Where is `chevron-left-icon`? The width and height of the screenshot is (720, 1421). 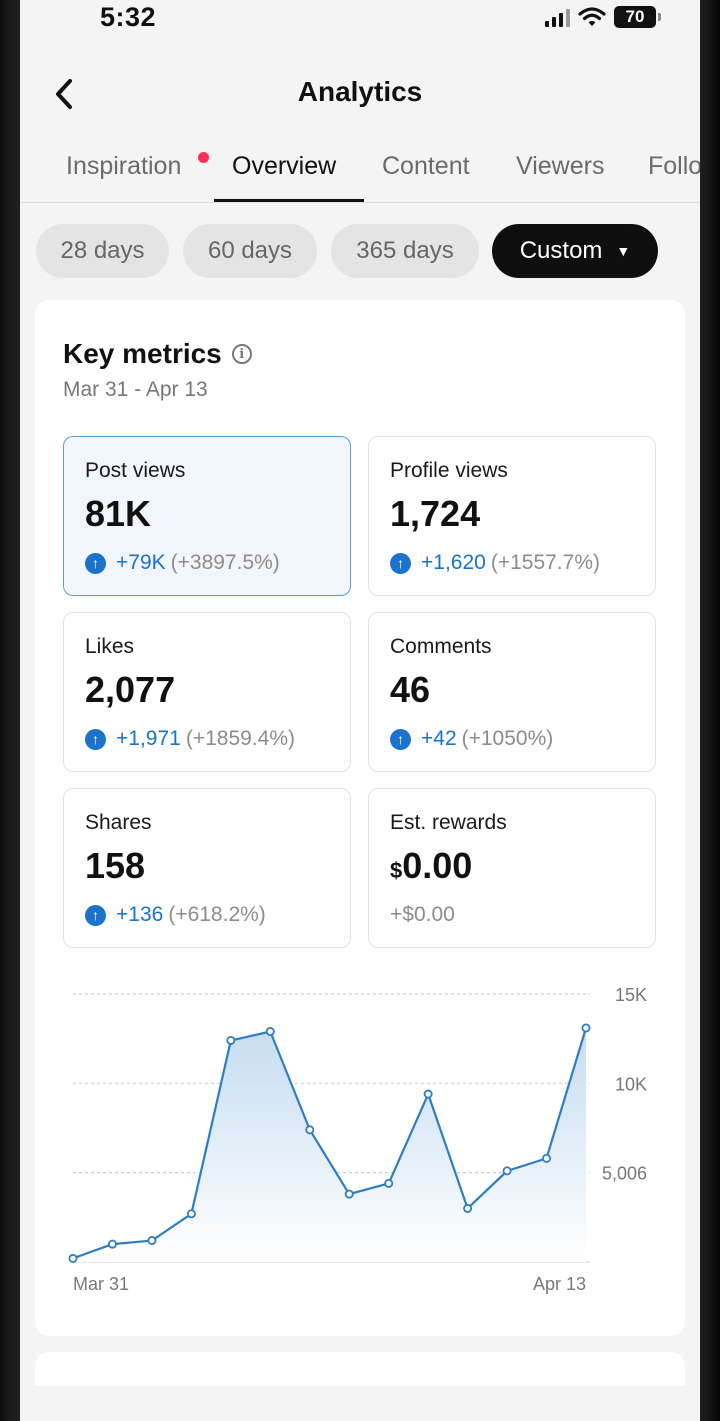 chevron-left-icon is located at coordinates (64, 94).